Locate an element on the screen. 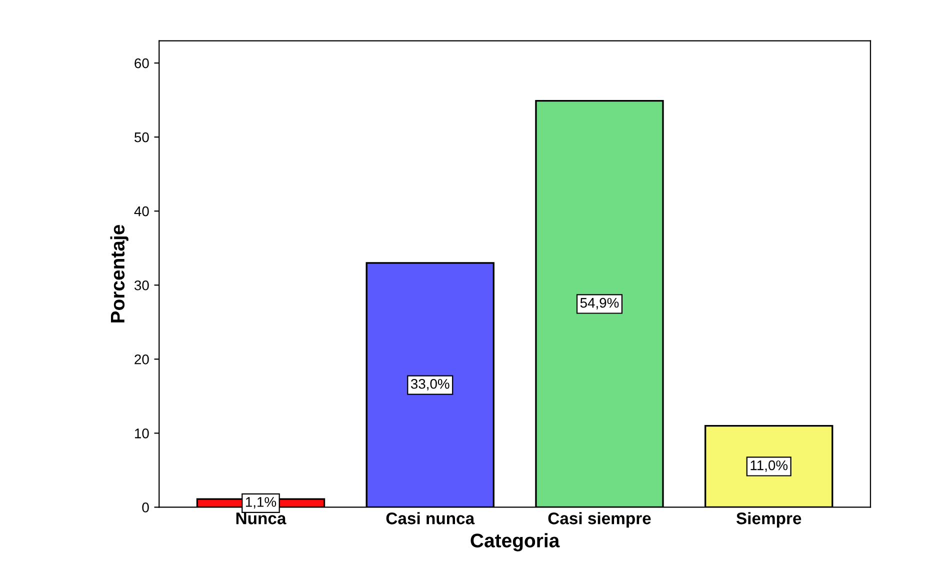 The image size is (936, 583). x-tick-label: Siempre is located at coordinates (769, 520).